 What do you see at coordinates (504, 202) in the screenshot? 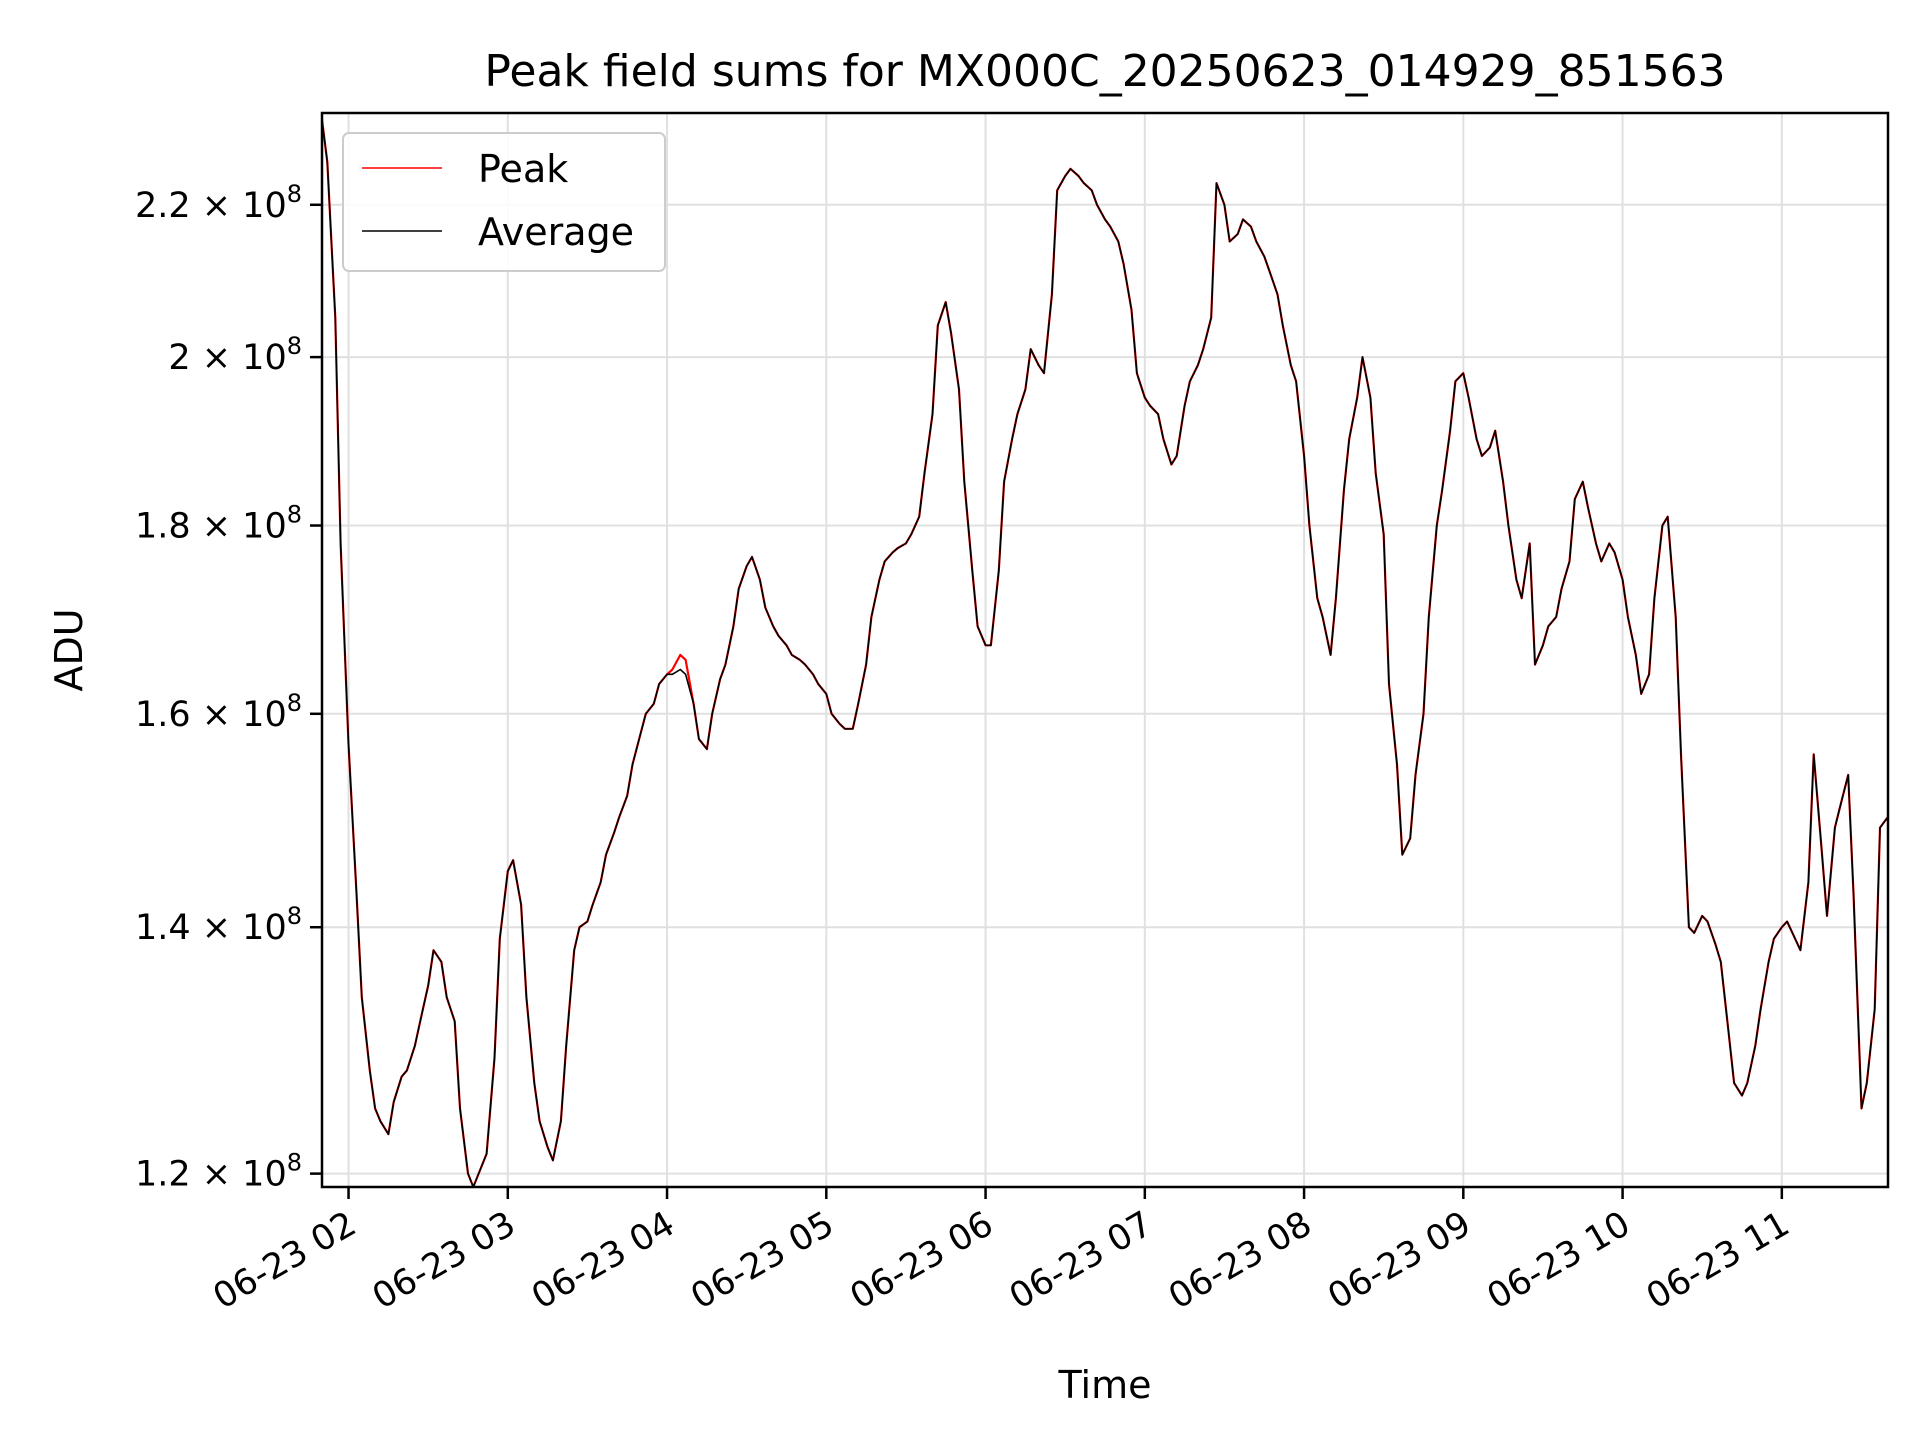
I see `legend: Peak Average` at bounding box center [504, 202].